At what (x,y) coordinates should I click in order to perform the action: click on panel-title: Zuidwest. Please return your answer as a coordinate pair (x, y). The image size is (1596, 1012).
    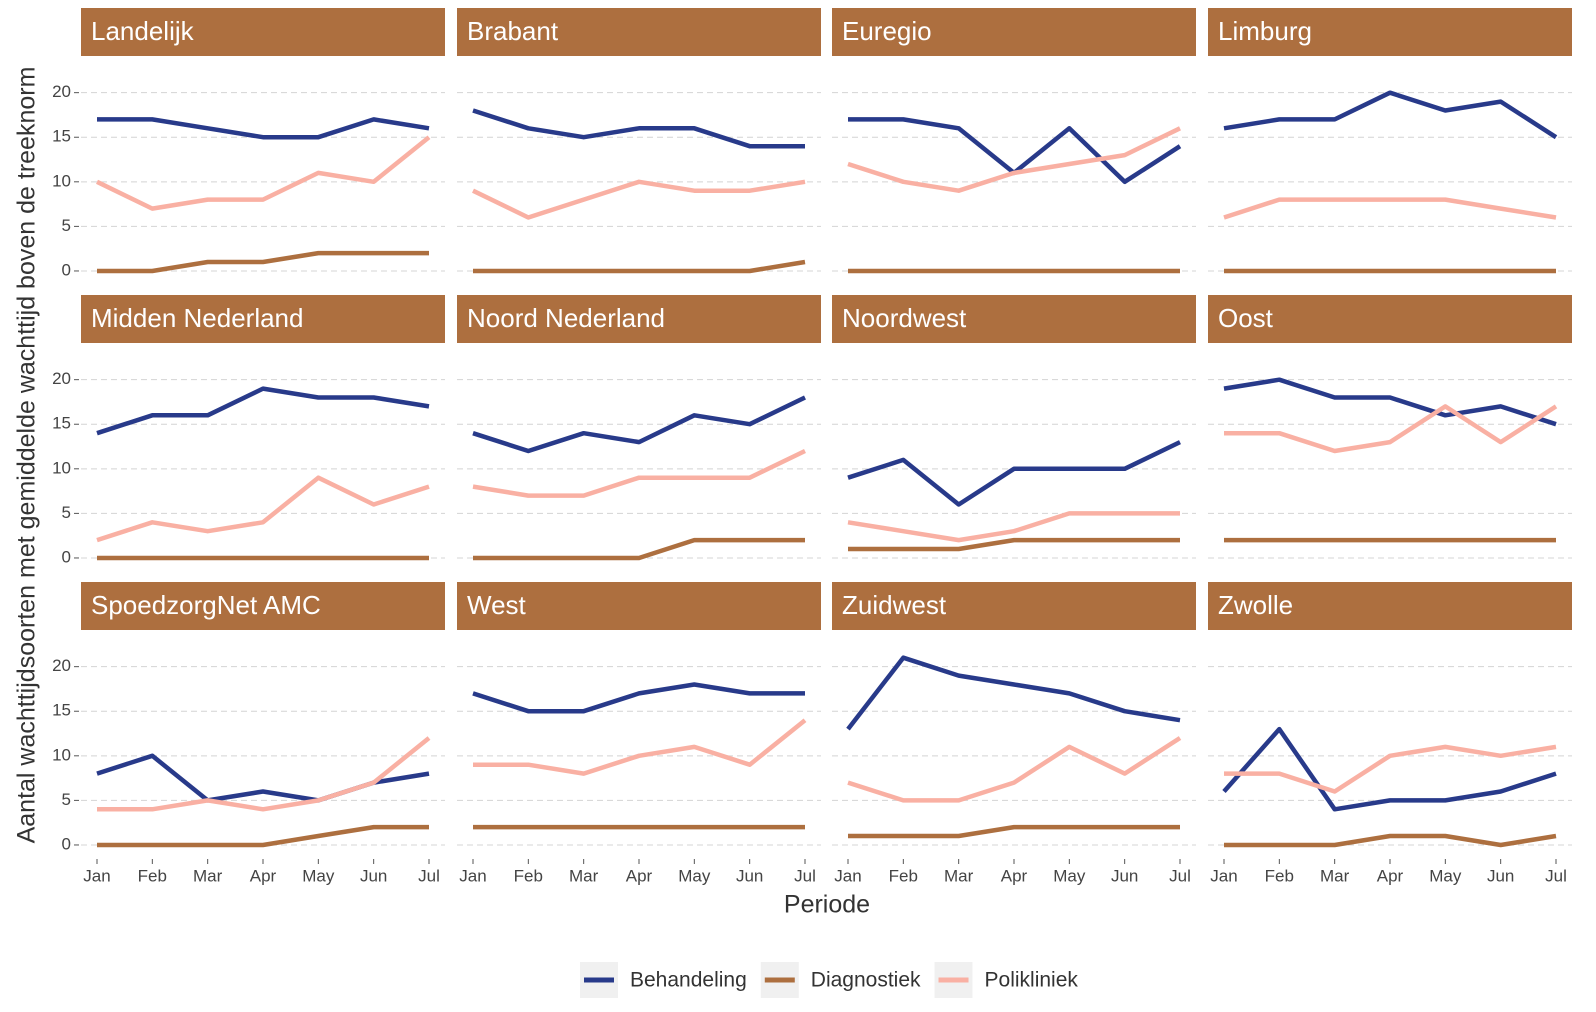
    Looking at the image, I should click on (894, 605).